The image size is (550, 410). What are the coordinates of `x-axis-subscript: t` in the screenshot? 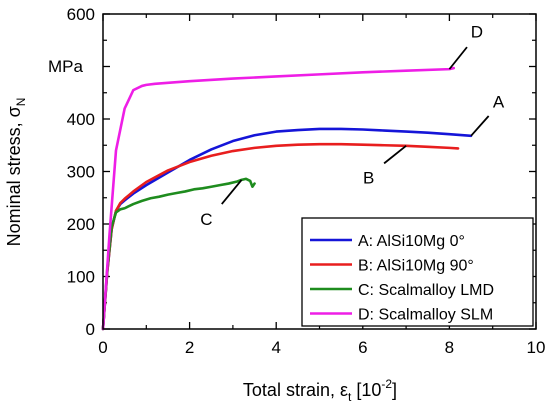 It's located at (350, 397).